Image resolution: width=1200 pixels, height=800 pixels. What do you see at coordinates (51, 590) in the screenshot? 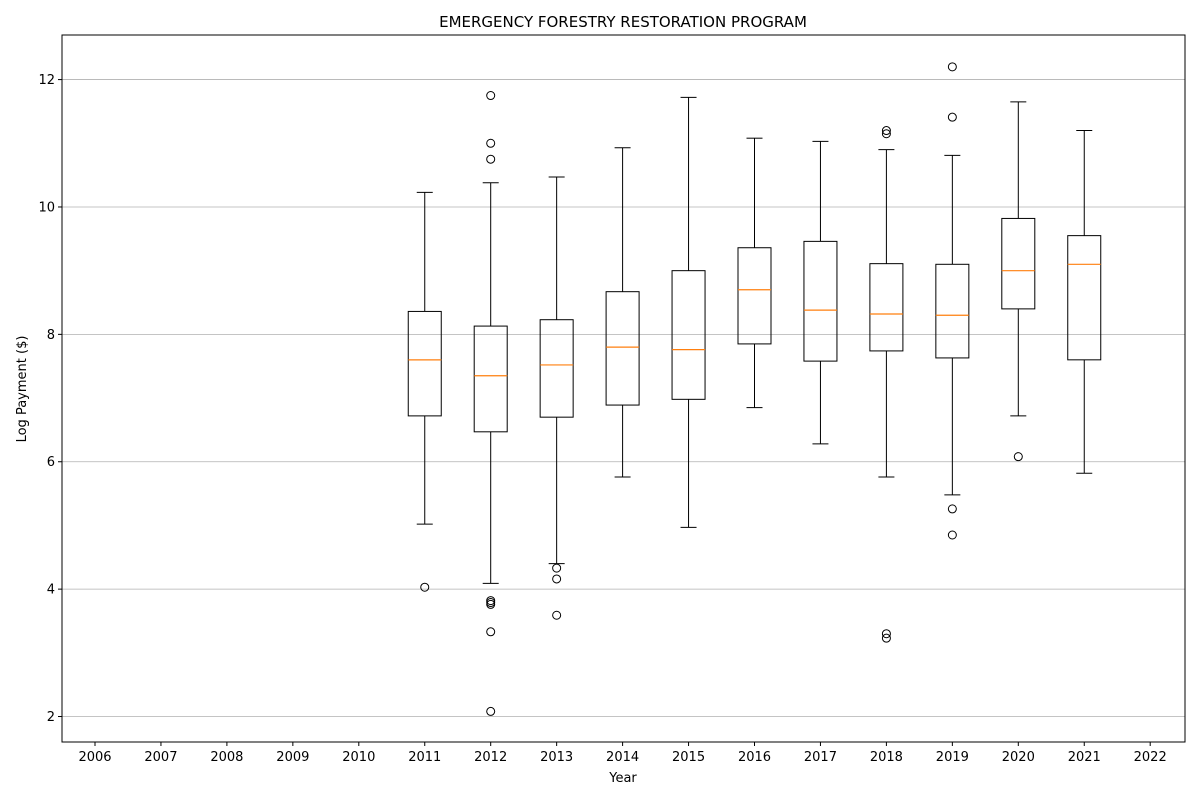
I see `y-tick-label: 4` at bounding box center [51, 590].